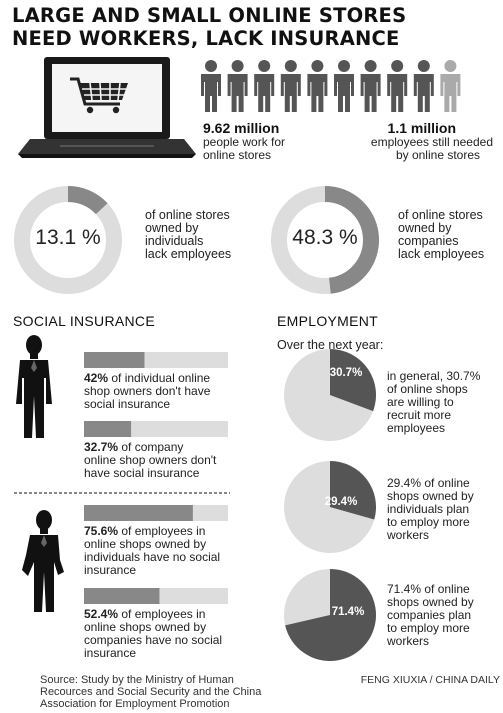 The width and height of the screenshot is (503, 713). Describe the element at coordinates (408, 535) in the screenshot. I see `pie-2-caption-line-5: workers` at that location.